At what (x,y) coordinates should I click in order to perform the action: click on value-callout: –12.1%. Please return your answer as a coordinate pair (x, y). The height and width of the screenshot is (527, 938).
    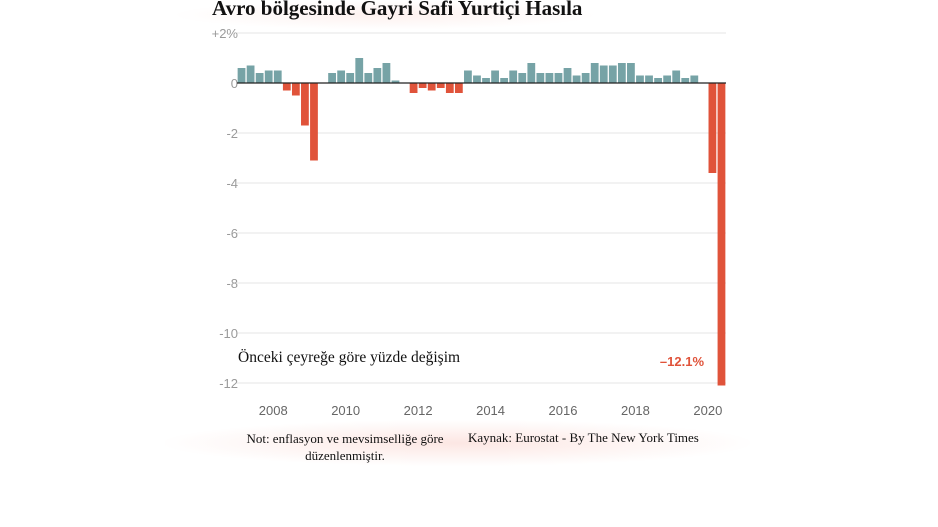
    Looking at the image, I should click on (682, 361).